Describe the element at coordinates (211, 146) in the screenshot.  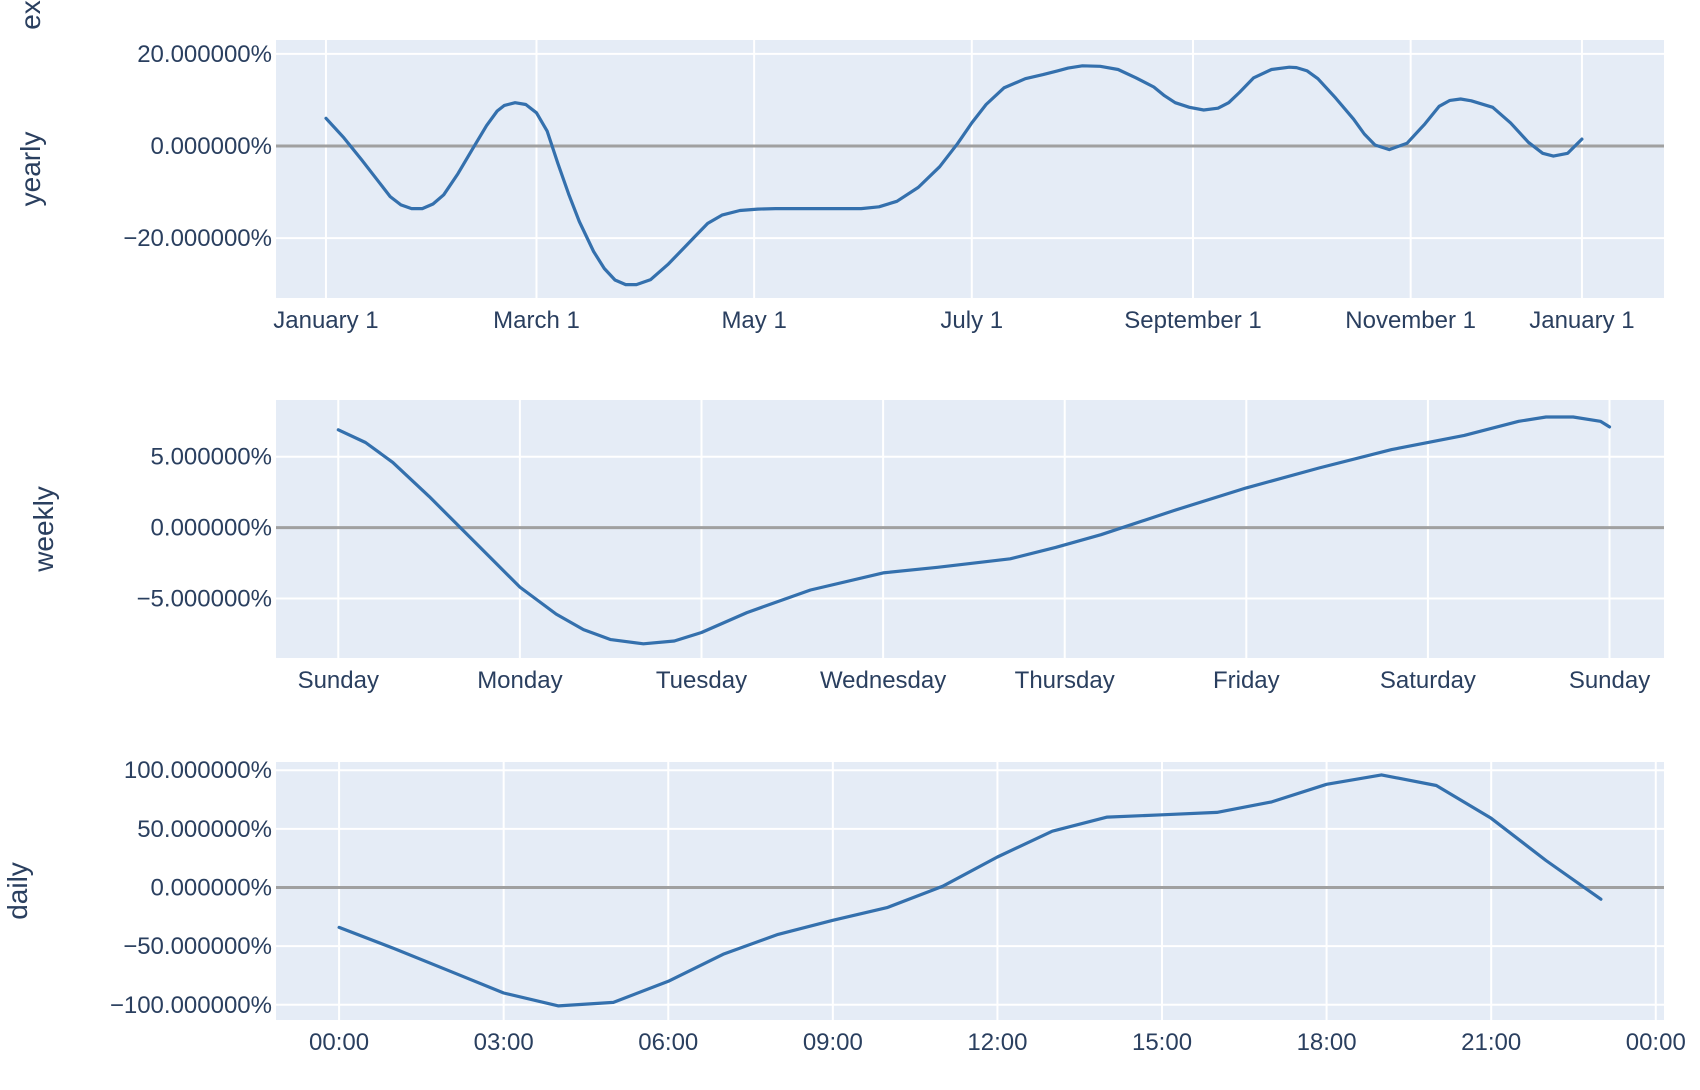
I see `yearly-y-tick-label: 0.000000%` at that location.